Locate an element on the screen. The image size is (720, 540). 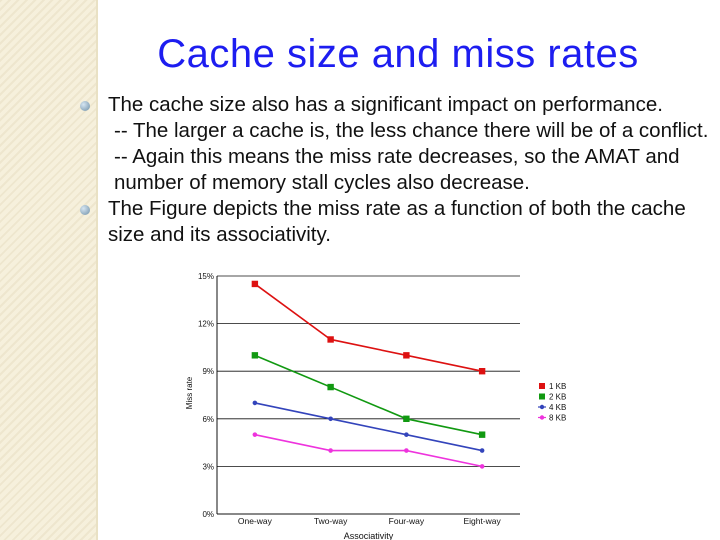
x-tick-label: Four-way is located at coordinates (407, 521).